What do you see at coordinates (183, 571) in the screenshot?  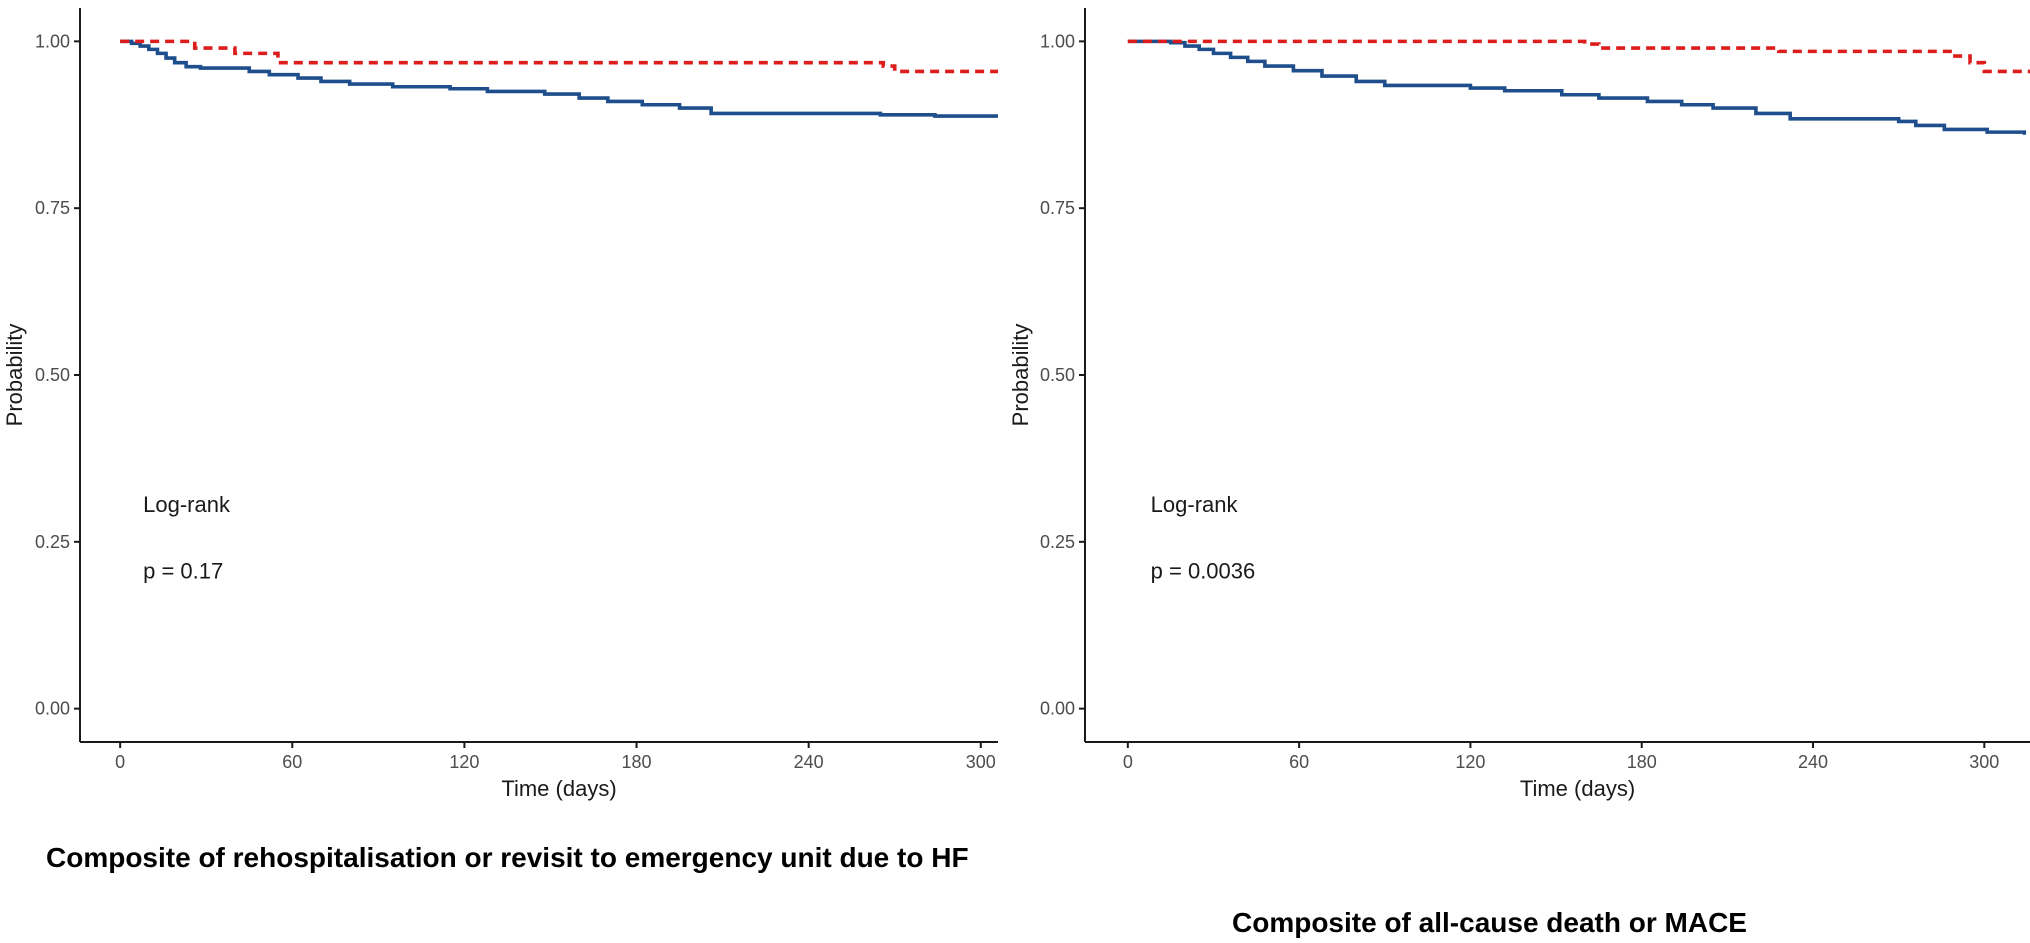 I see `p-value-label: p = 0.17` at bounding box center [183, 571].